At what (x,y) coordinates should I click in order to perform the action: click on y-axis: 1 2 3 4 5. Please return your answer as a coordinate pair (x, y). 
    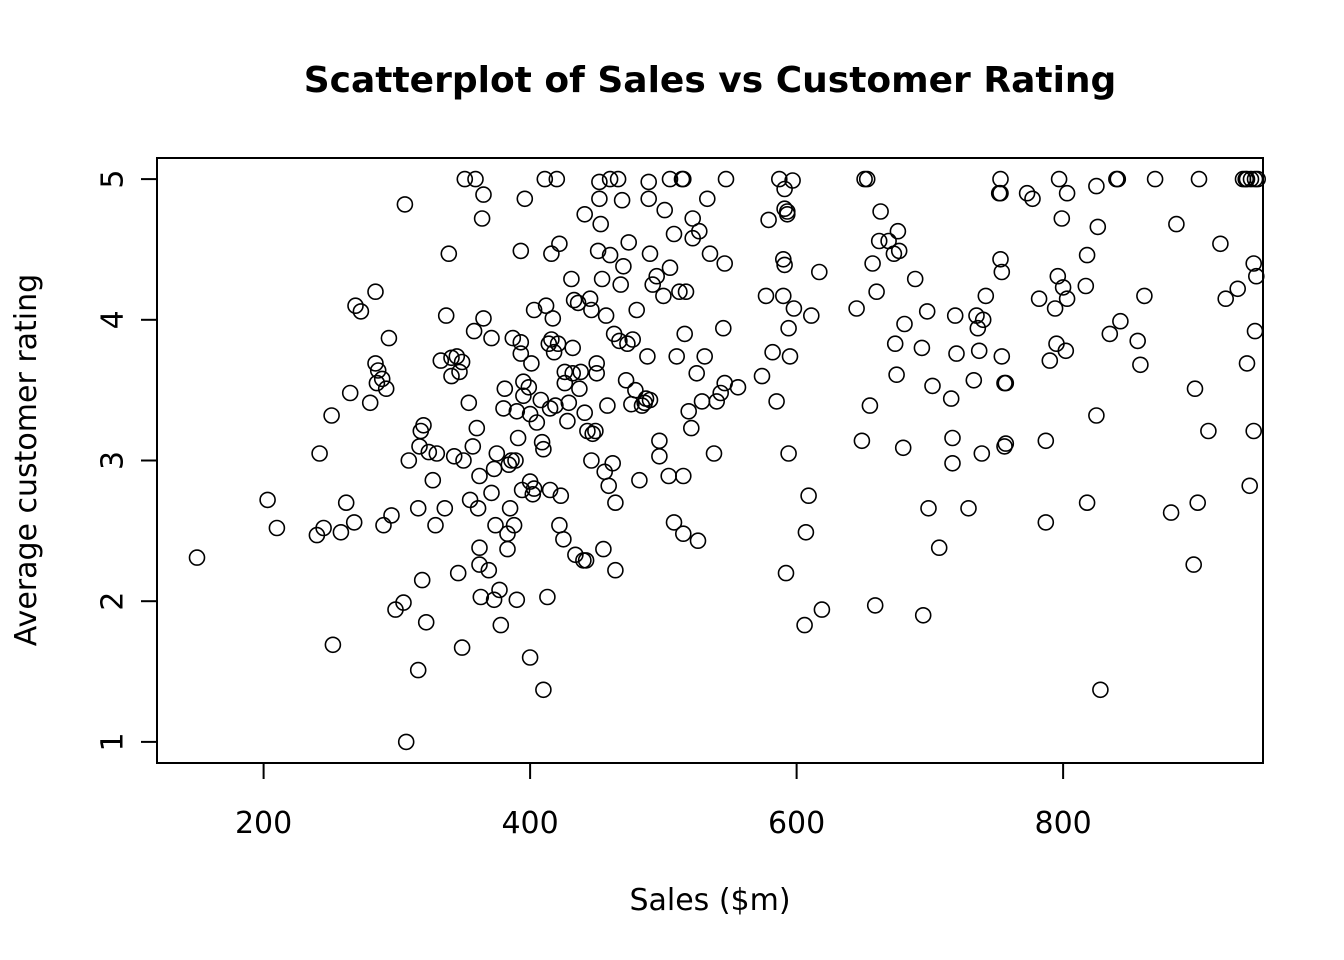
    Looking at the image, I should click on (127, 460).